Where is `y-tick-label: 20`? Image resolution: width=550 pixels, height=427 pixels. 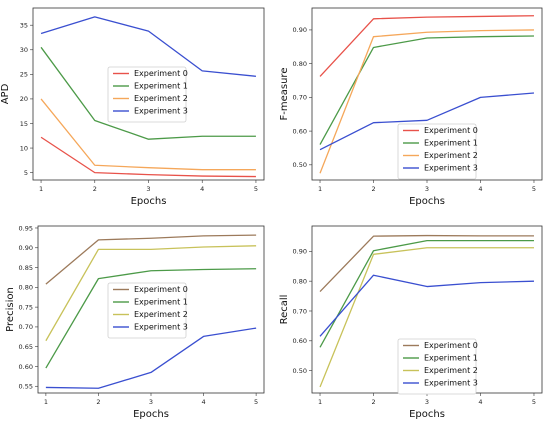
y-tick-label: 20 is located at coordinates (24, 99).